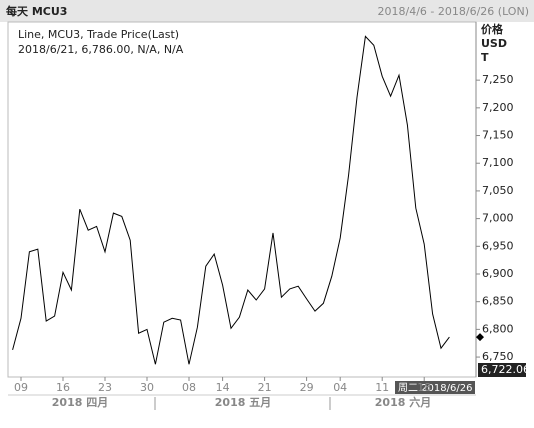  Describe the element at coordinates (498, 218) in the screenshot. I see `y-tick-label: 7,000` at that location.